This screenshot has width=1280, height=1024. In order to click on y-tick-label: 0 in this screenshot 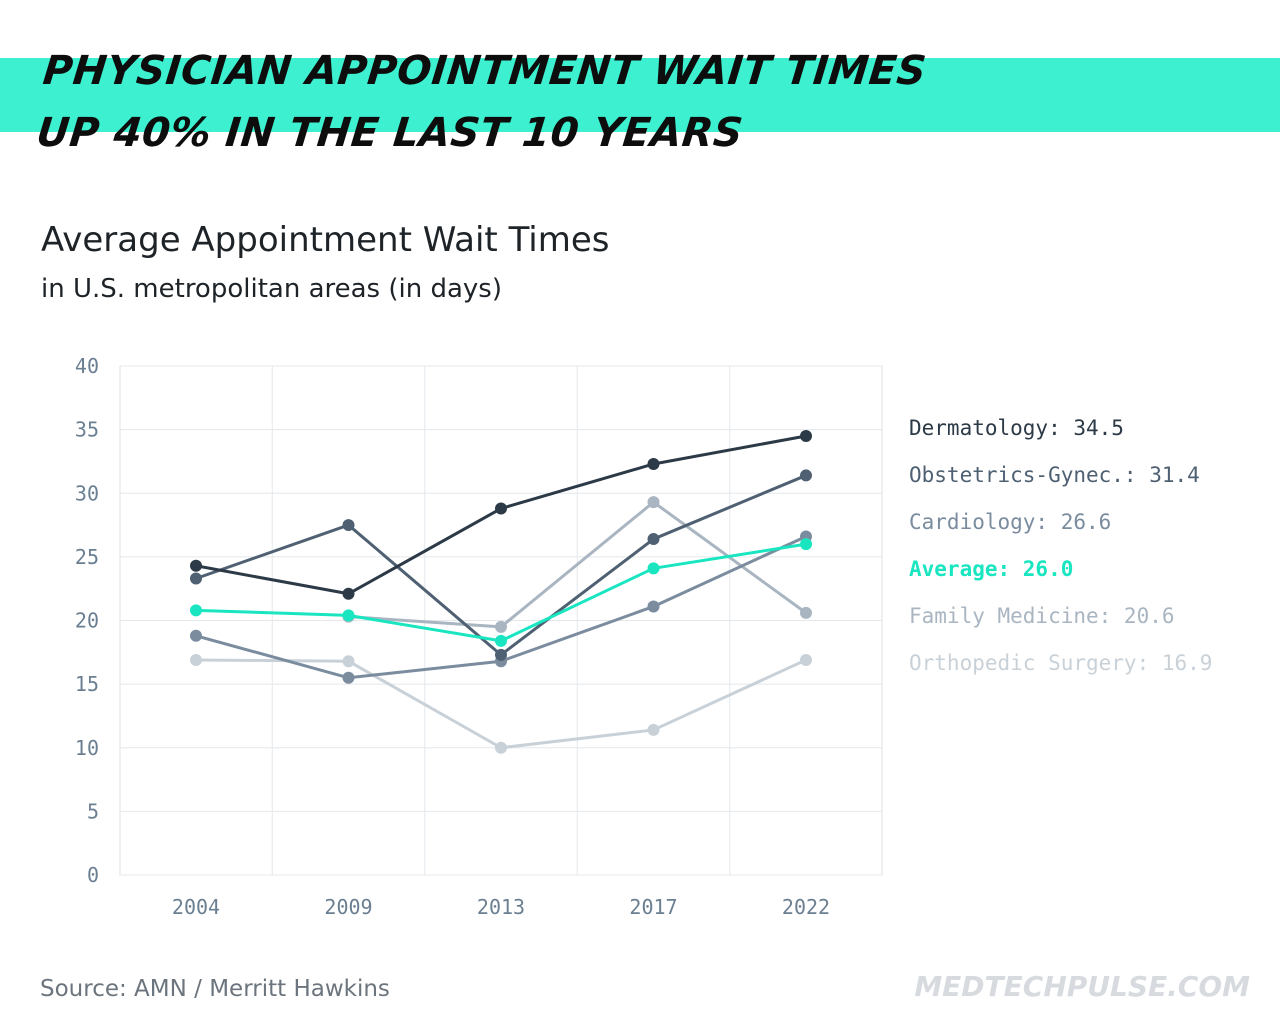, I will do `click(93, 875)`.